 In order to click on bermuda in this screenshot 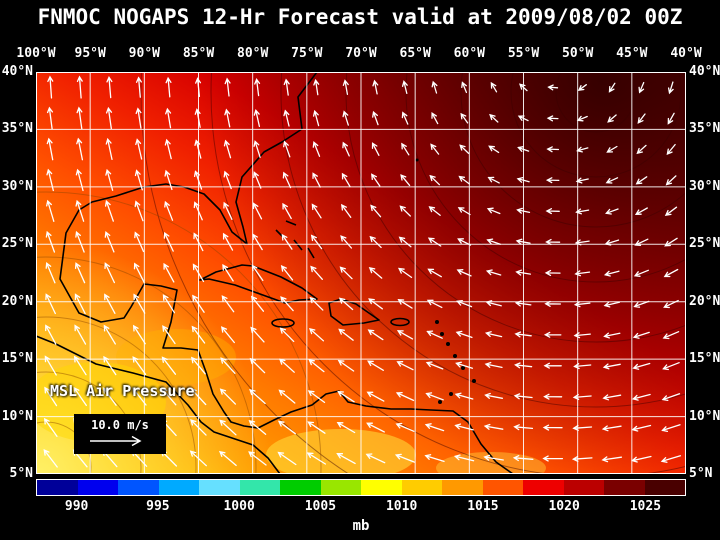, I will do `click(417, 160)`.